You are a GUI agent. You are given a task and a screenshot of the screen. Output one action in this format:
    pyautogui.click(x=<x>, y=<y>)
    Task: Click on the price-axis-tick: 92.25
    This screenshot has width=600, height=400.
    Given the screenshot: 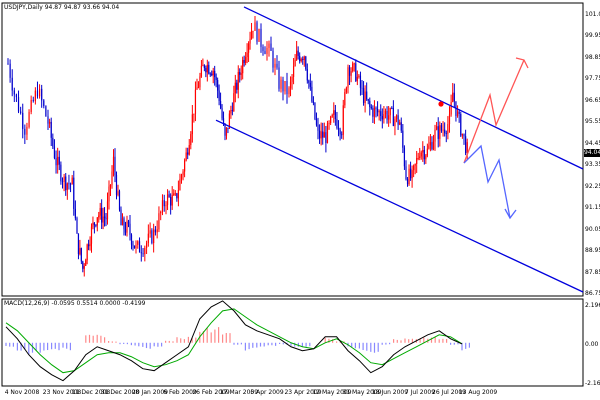 What is the action you would take?
    pyautogui.click(x=592, y=186)
    